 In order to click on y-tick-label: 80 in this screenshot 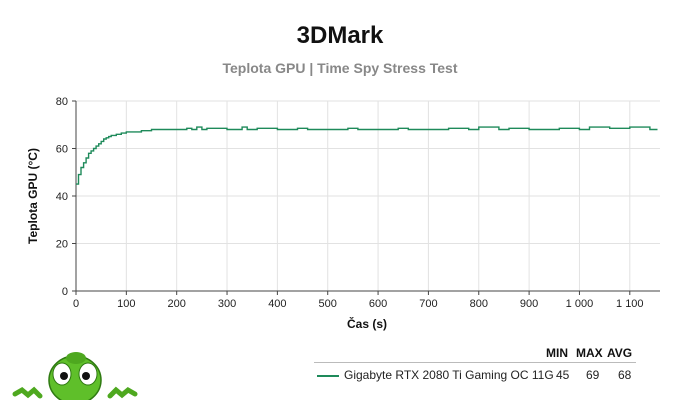, I will do `click(62, 102)`.